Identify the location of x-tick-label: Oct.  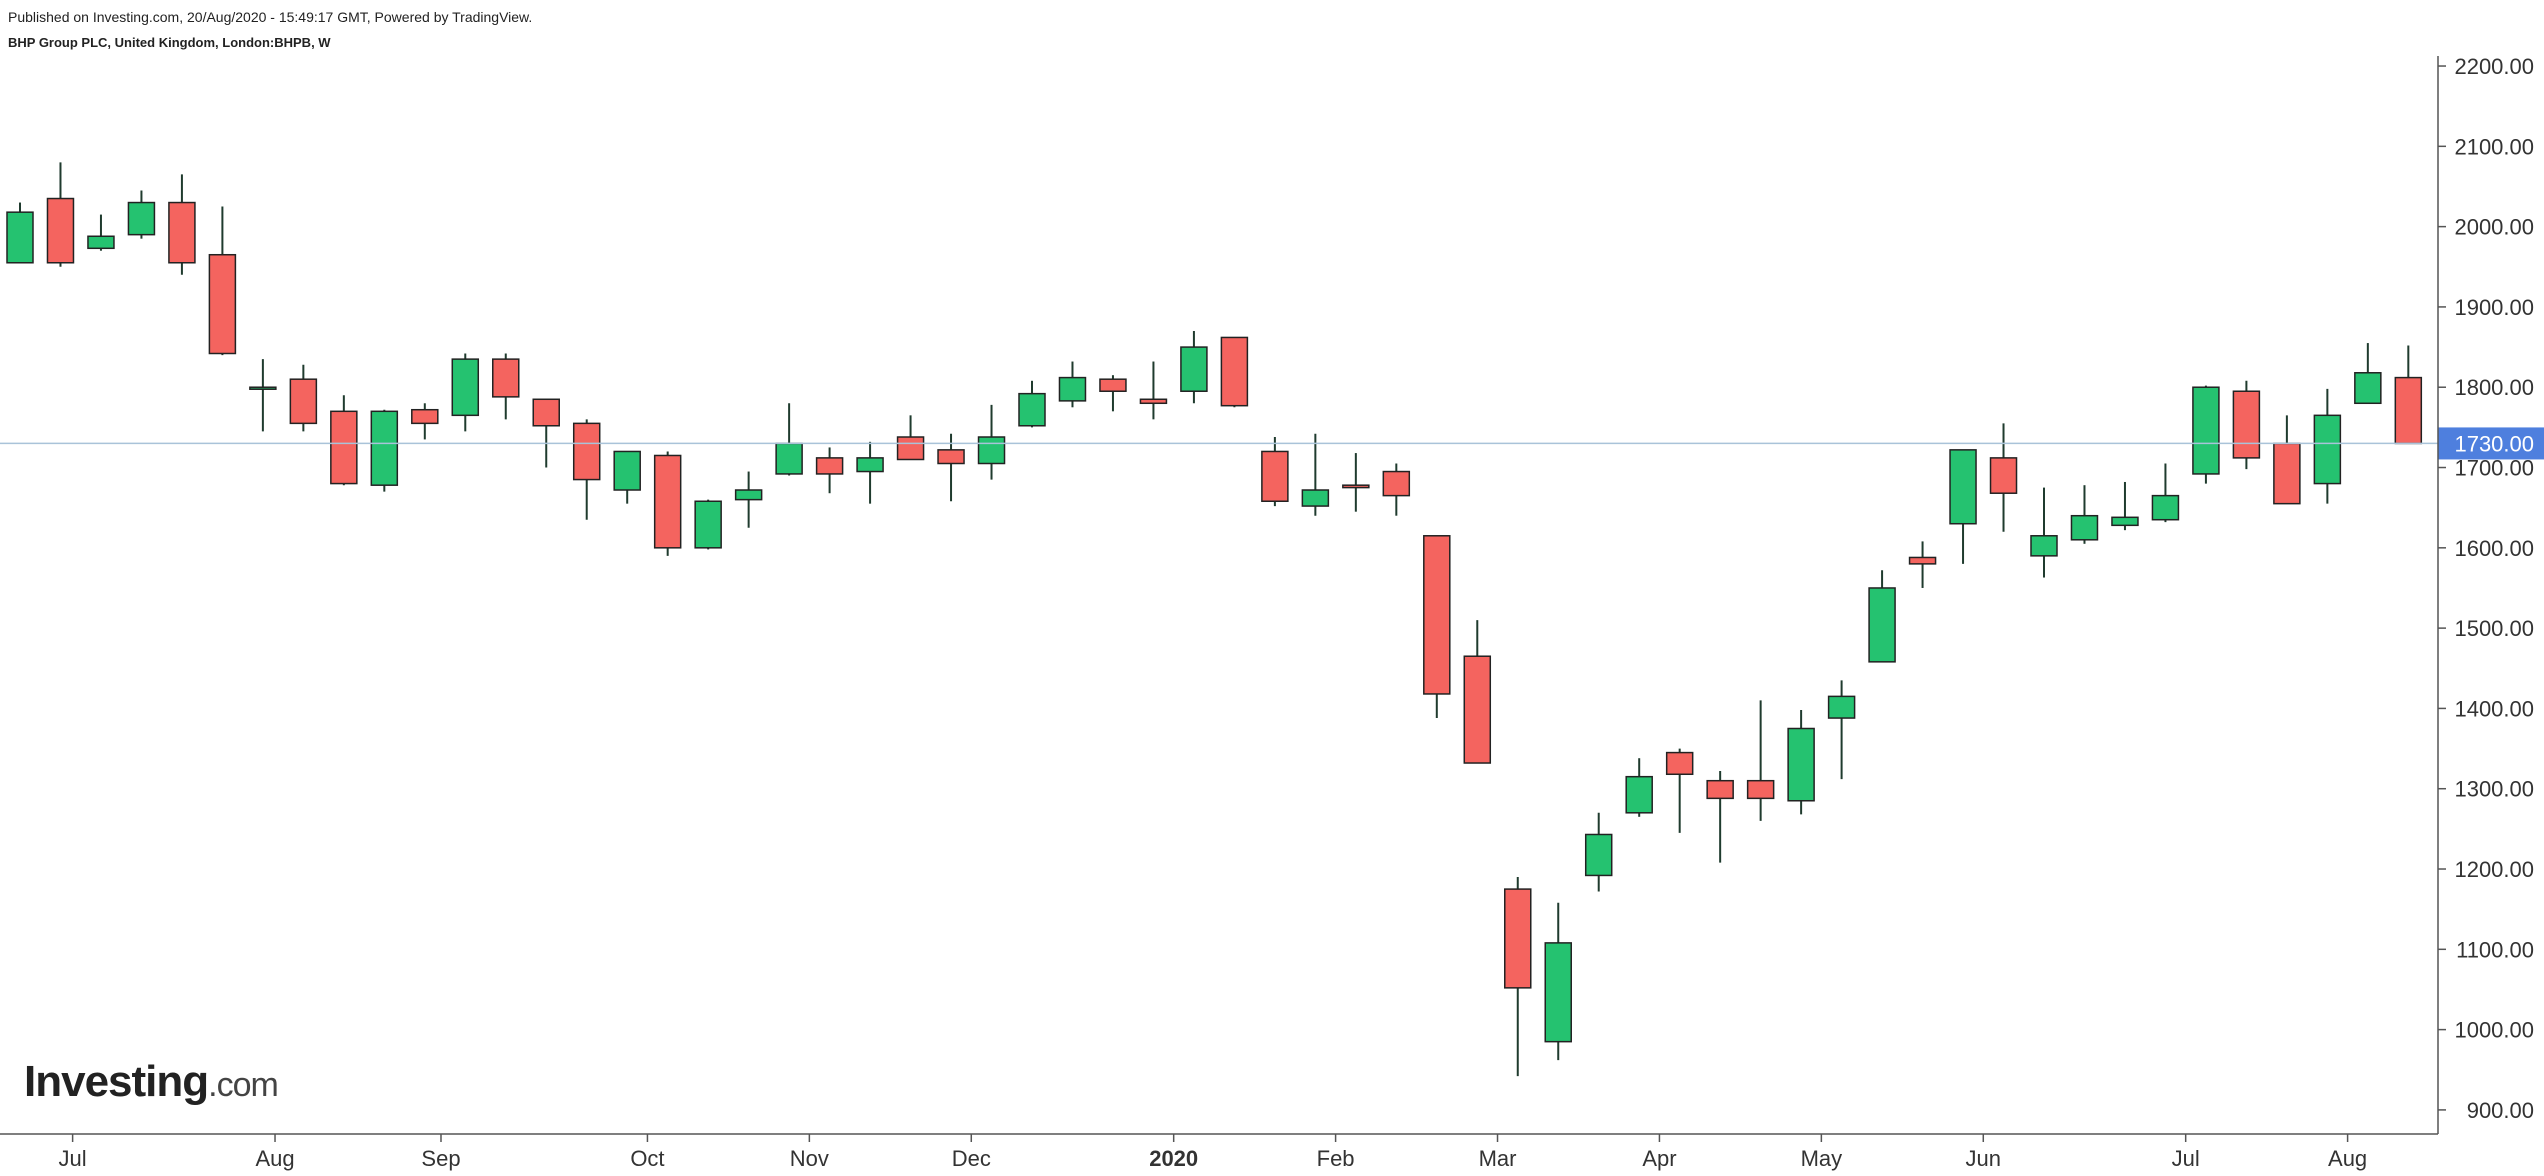
(647, 1158).